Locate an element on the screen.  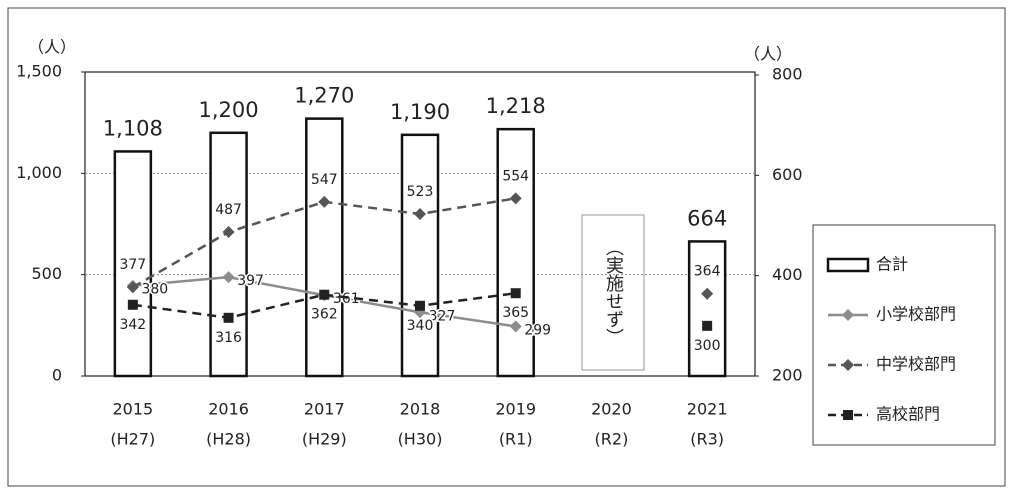
y-tick-label: 0 is located at coordinates (57, 375).